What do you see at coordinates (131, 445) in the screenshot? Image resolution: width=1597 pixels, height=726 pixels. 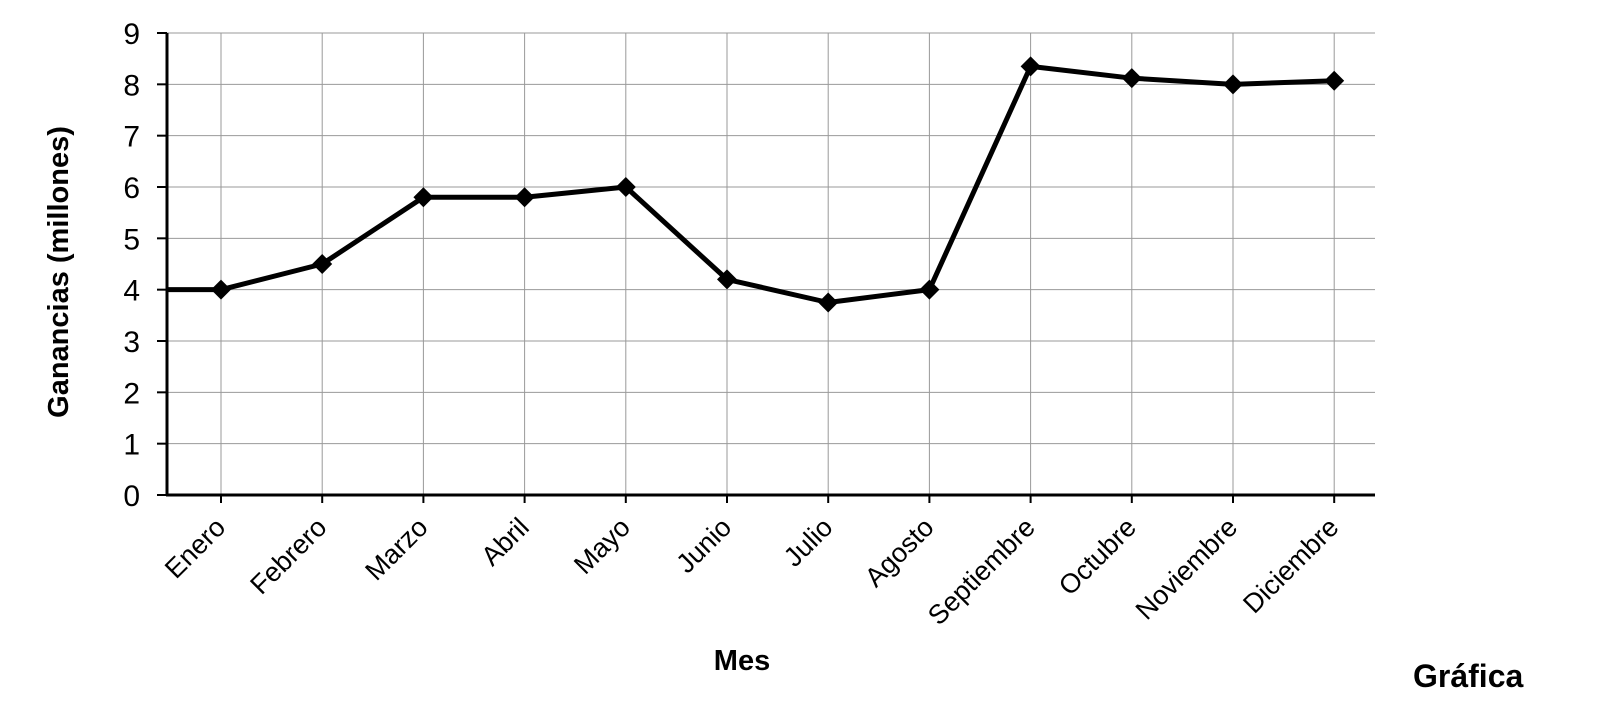 I see `y-tick-label: 1` at bounding box center [131, 445].